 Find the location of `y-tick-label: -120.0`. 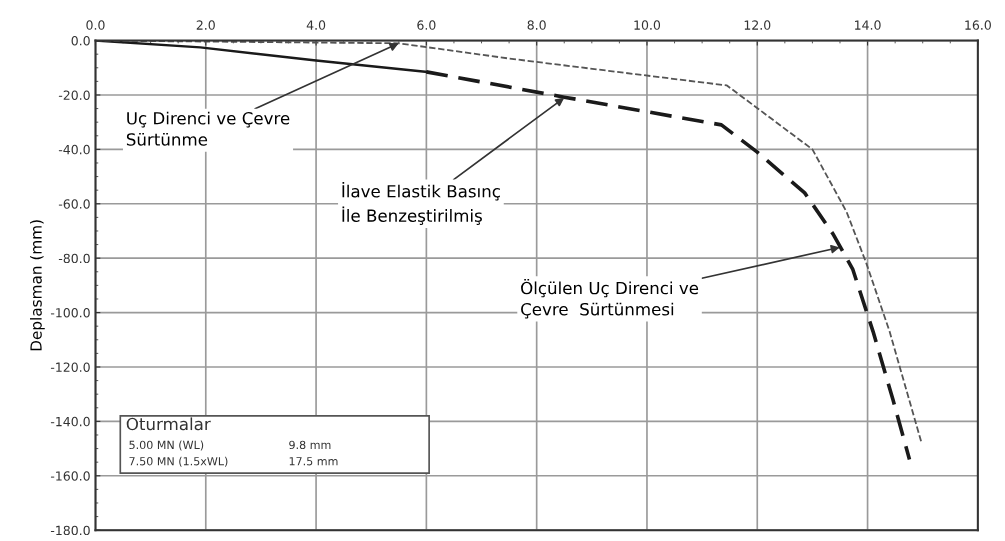

y-tick-label: -120.0 is located at coordinates (70, 367).